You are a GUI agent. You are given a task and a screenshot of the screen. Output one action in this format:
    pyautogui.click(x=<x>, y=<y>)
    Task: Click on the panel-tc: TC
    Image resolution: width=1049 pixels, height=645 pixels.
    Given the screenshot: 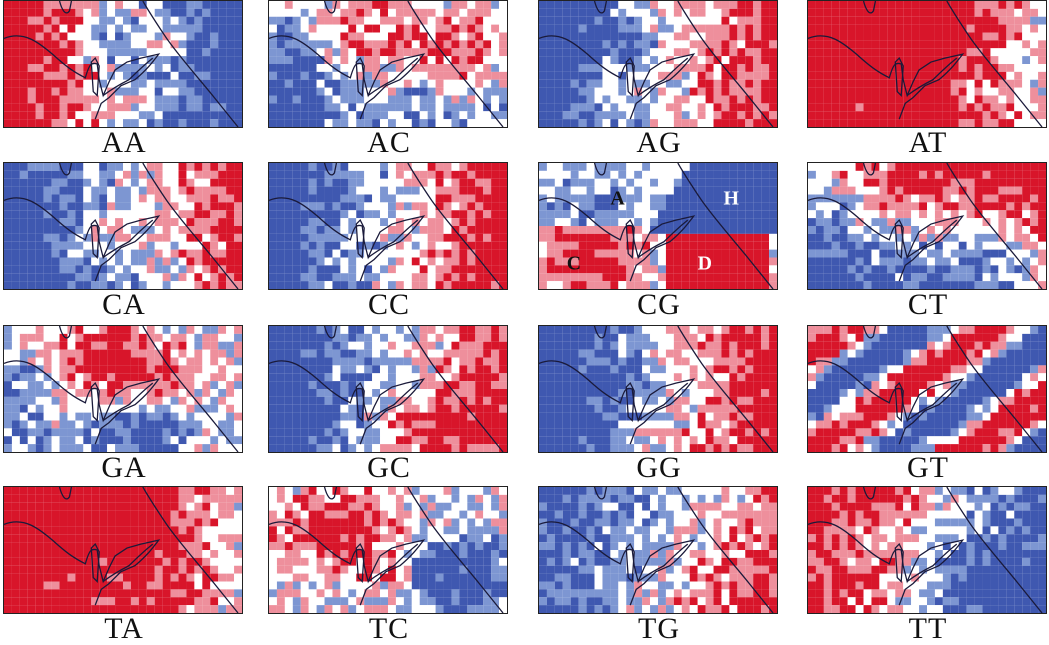 What is the action you would take?
    pyautogui.click(x=386, y=565)
    